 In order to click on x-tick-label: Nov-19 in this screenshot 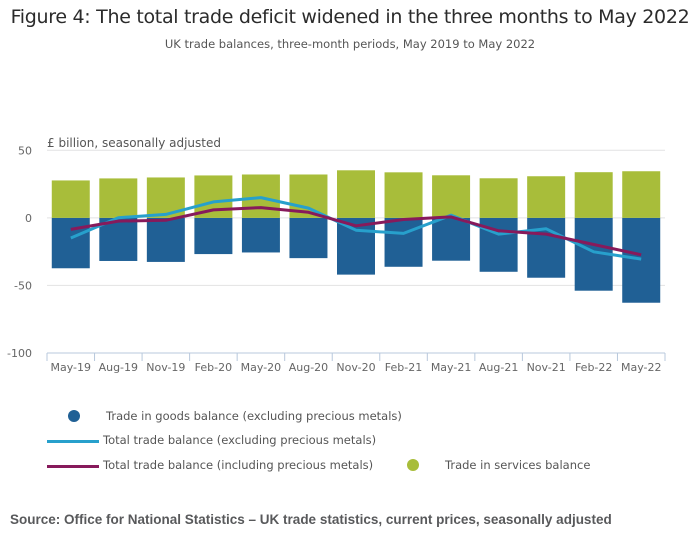, I will do `click(165, 367)`.